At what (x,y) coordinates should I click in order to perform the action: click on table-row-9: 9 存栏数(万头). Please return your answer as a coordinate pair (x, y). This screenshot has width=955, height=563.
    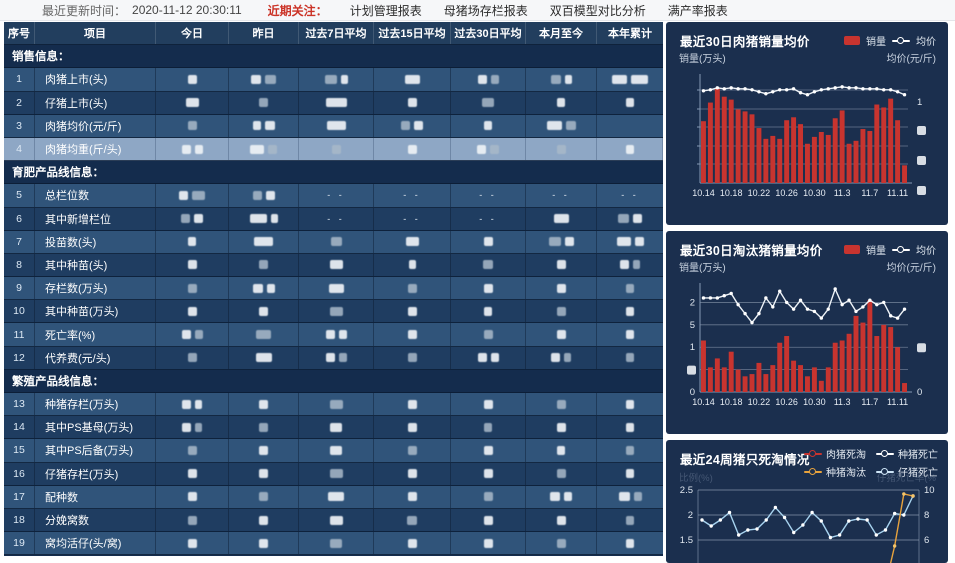
    Looking at the image, I should click on (333, 289).